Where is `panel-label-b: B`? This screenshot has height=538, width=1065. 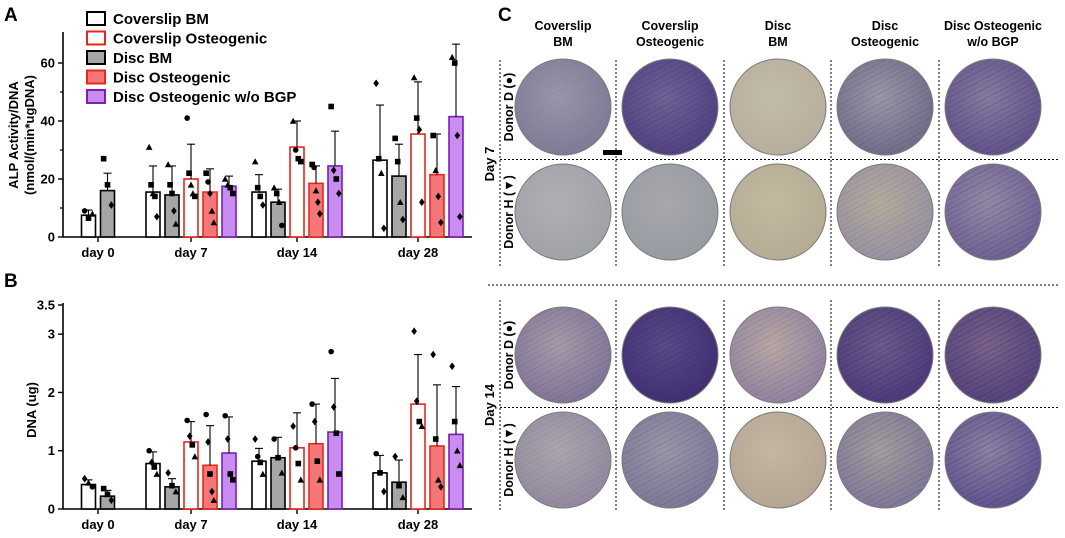 panel-label-b: B is located at coordinates (11, 281).